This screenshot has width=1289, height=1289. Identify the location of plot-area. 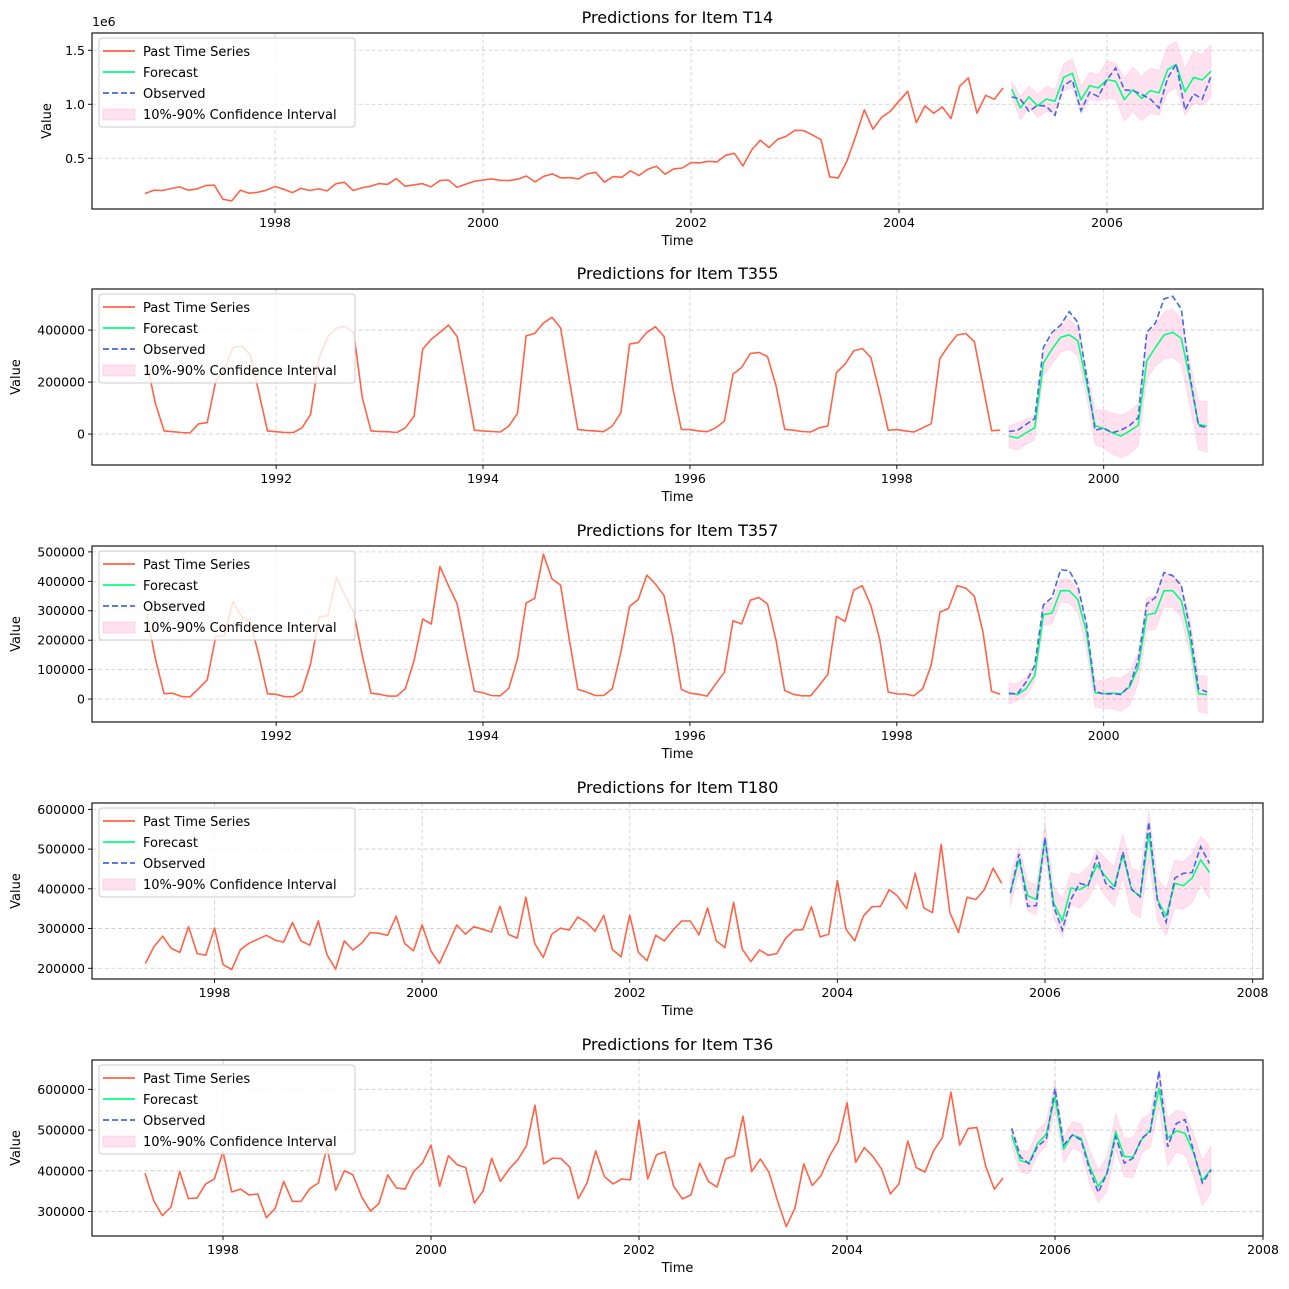
(677, 1148).